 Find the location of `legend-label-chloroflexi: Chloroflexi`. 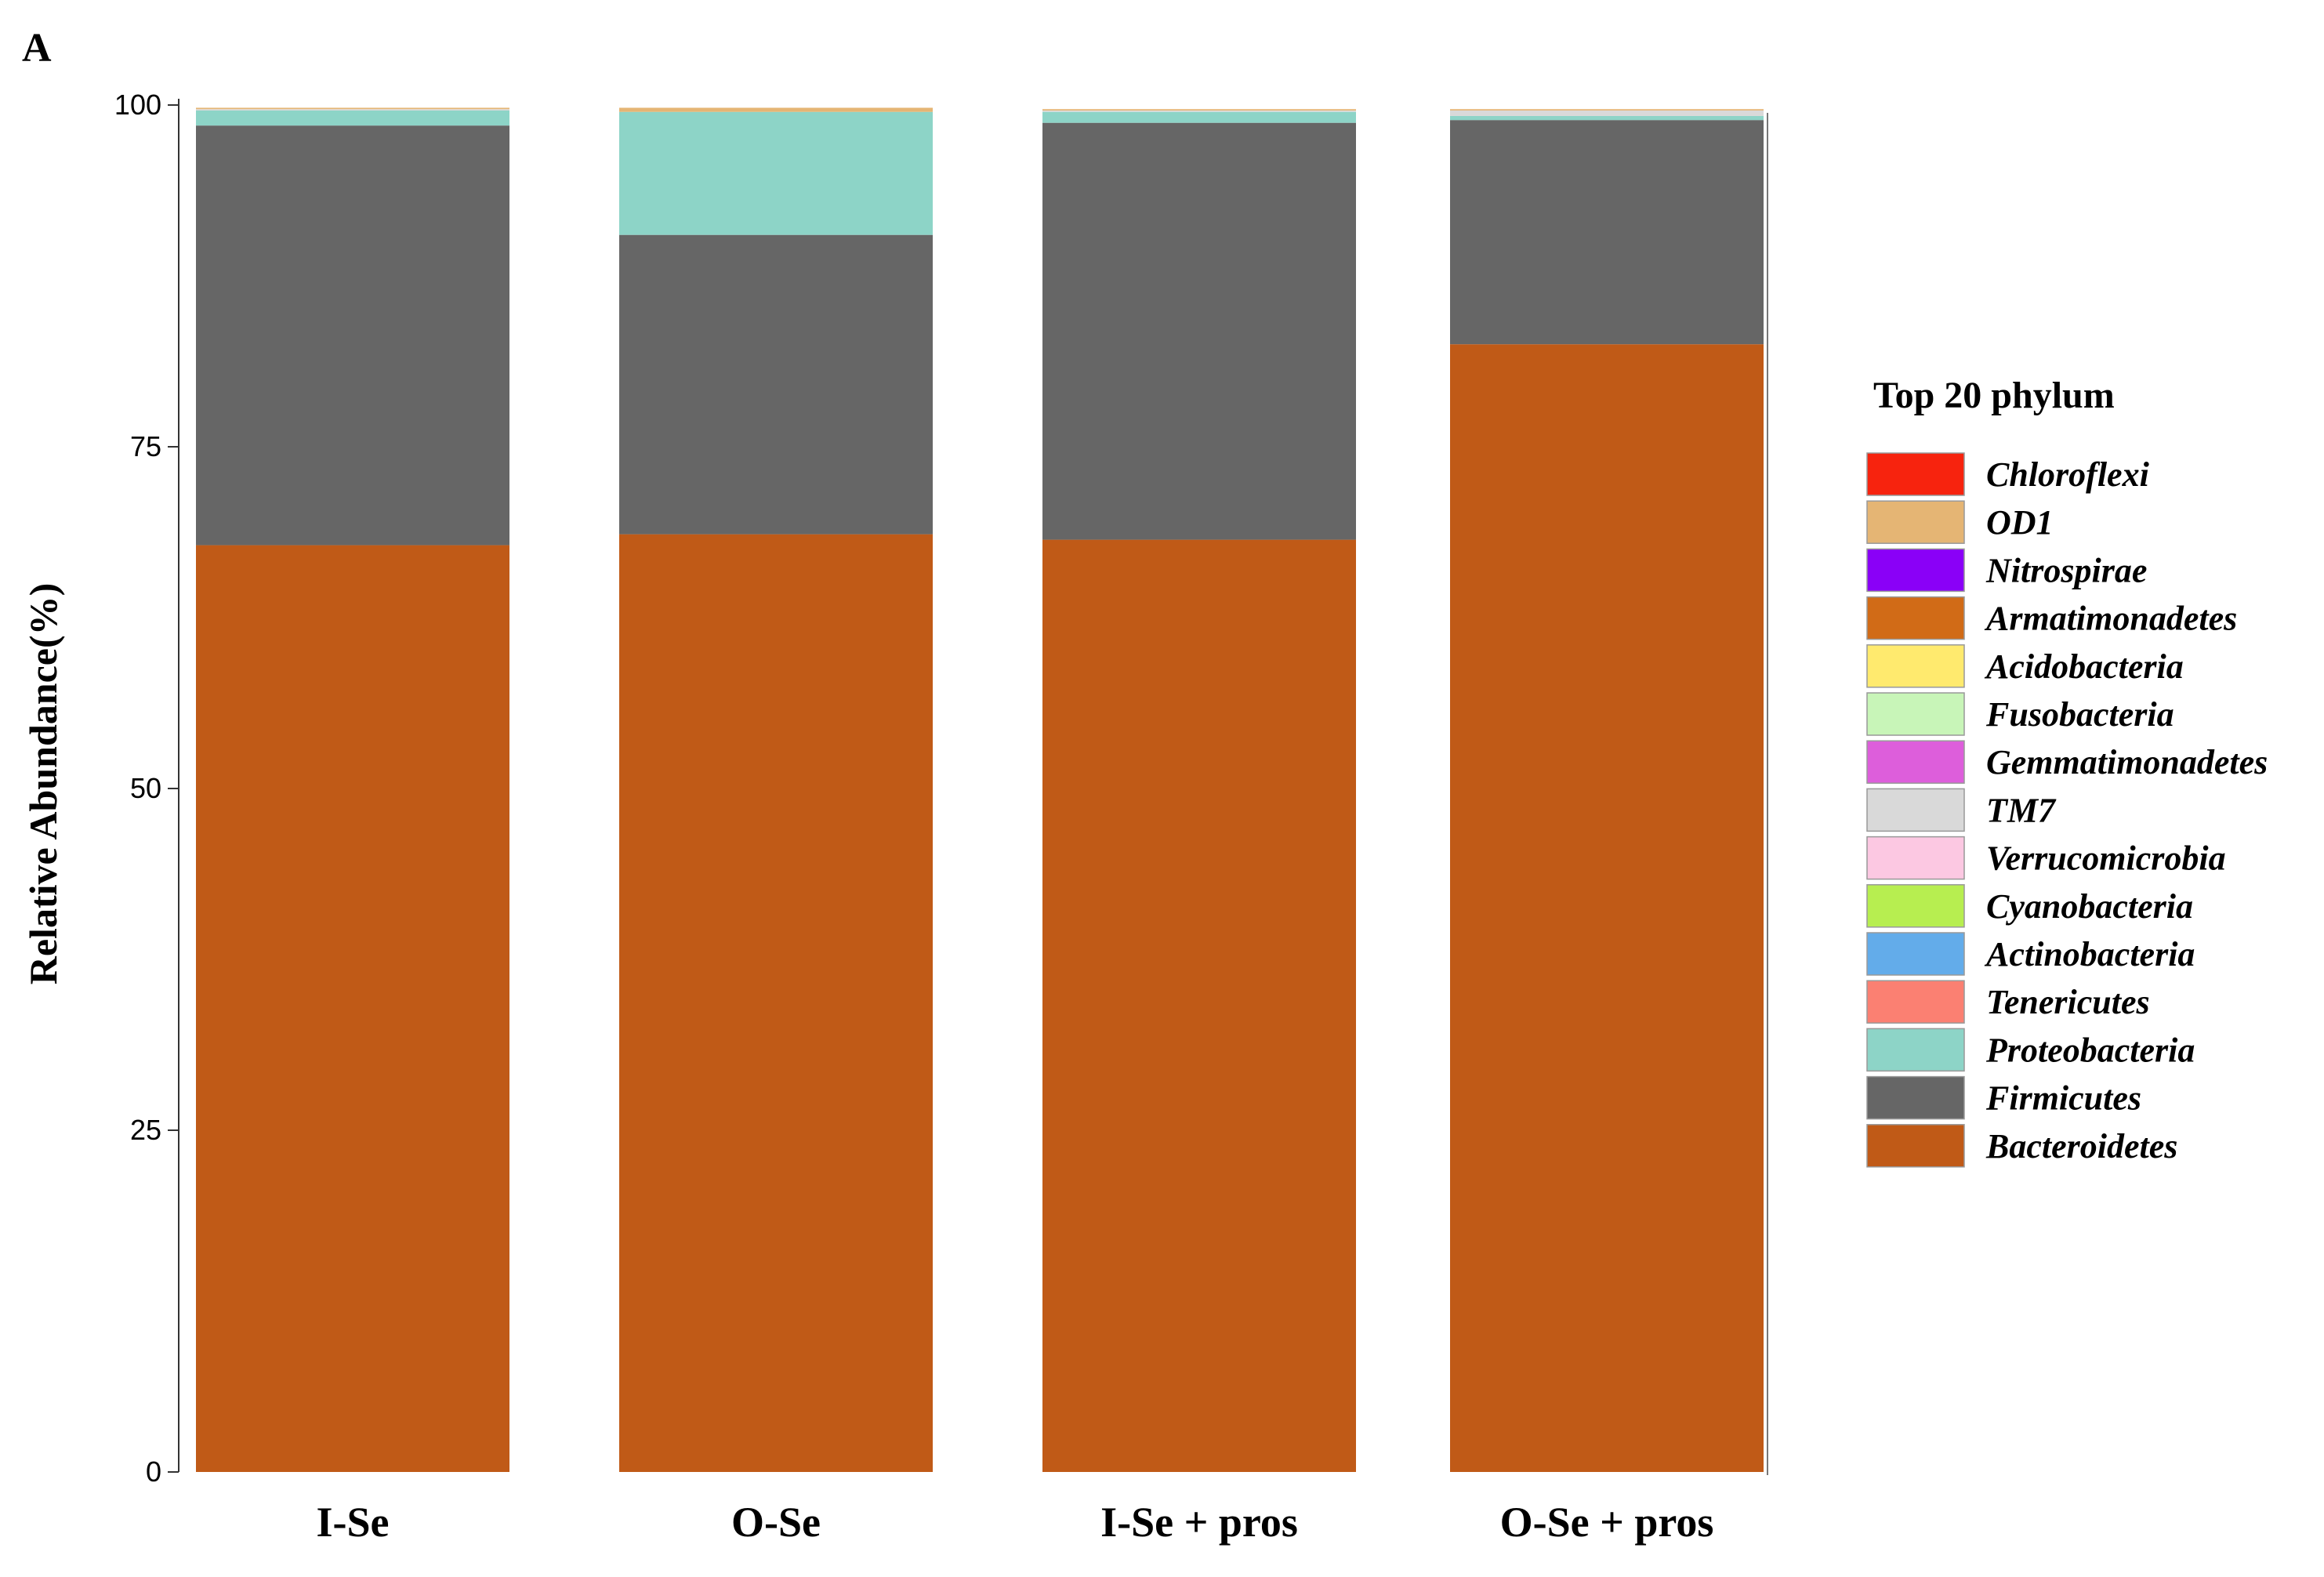

legend-label-chloroflexi: Chloroflexi is located at coordinates (2068, 474).